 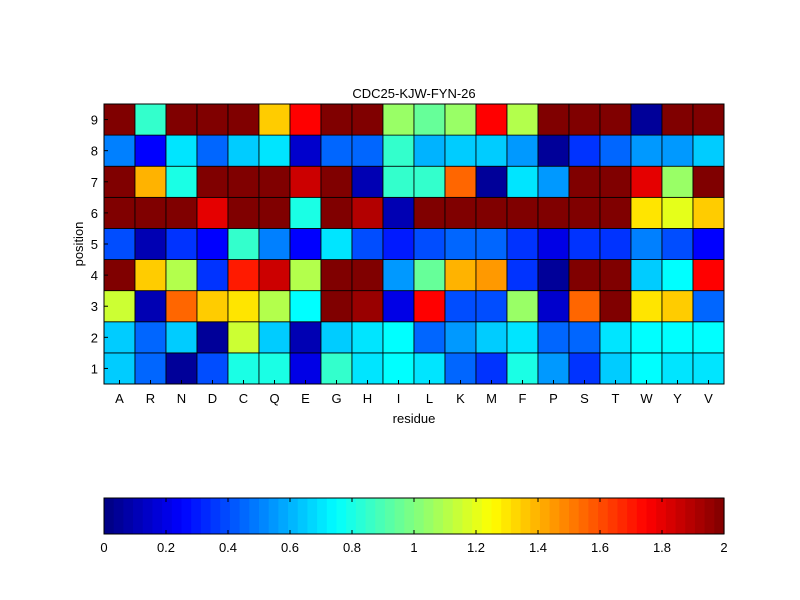 I want to click on x-tick-label: H, so click(x=367, y=398).